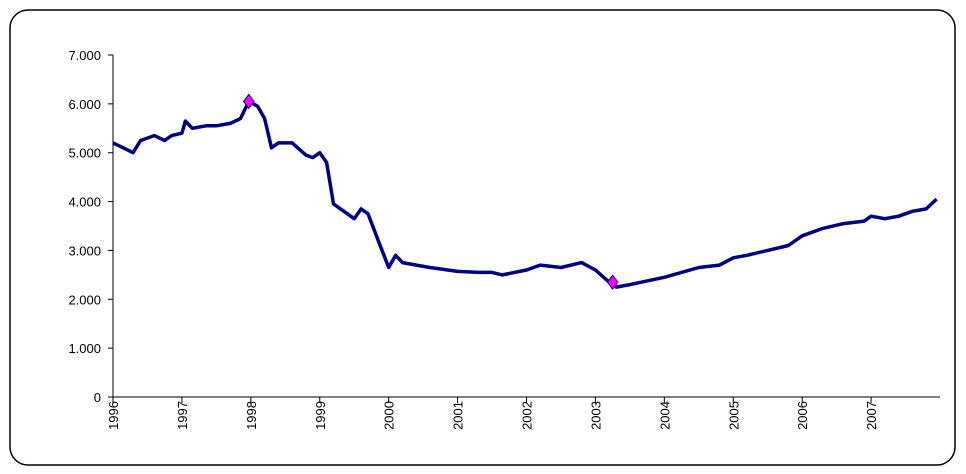 The width and height of the screenshot is (966, 474). I want to click on x-tick-label: 2007, so click(871, 415).